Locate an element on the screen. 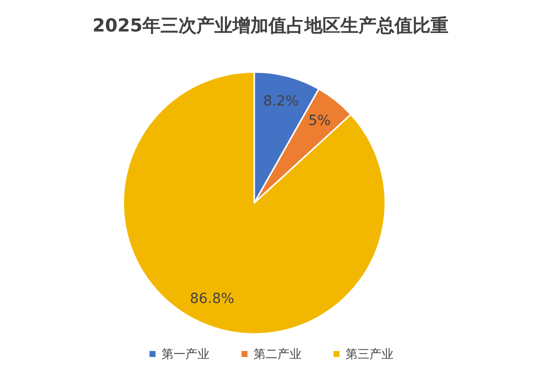 Image resolution: width=541 pixels, height=369 pixels. data-label: 8.2% is located at coordinates (281, 102).